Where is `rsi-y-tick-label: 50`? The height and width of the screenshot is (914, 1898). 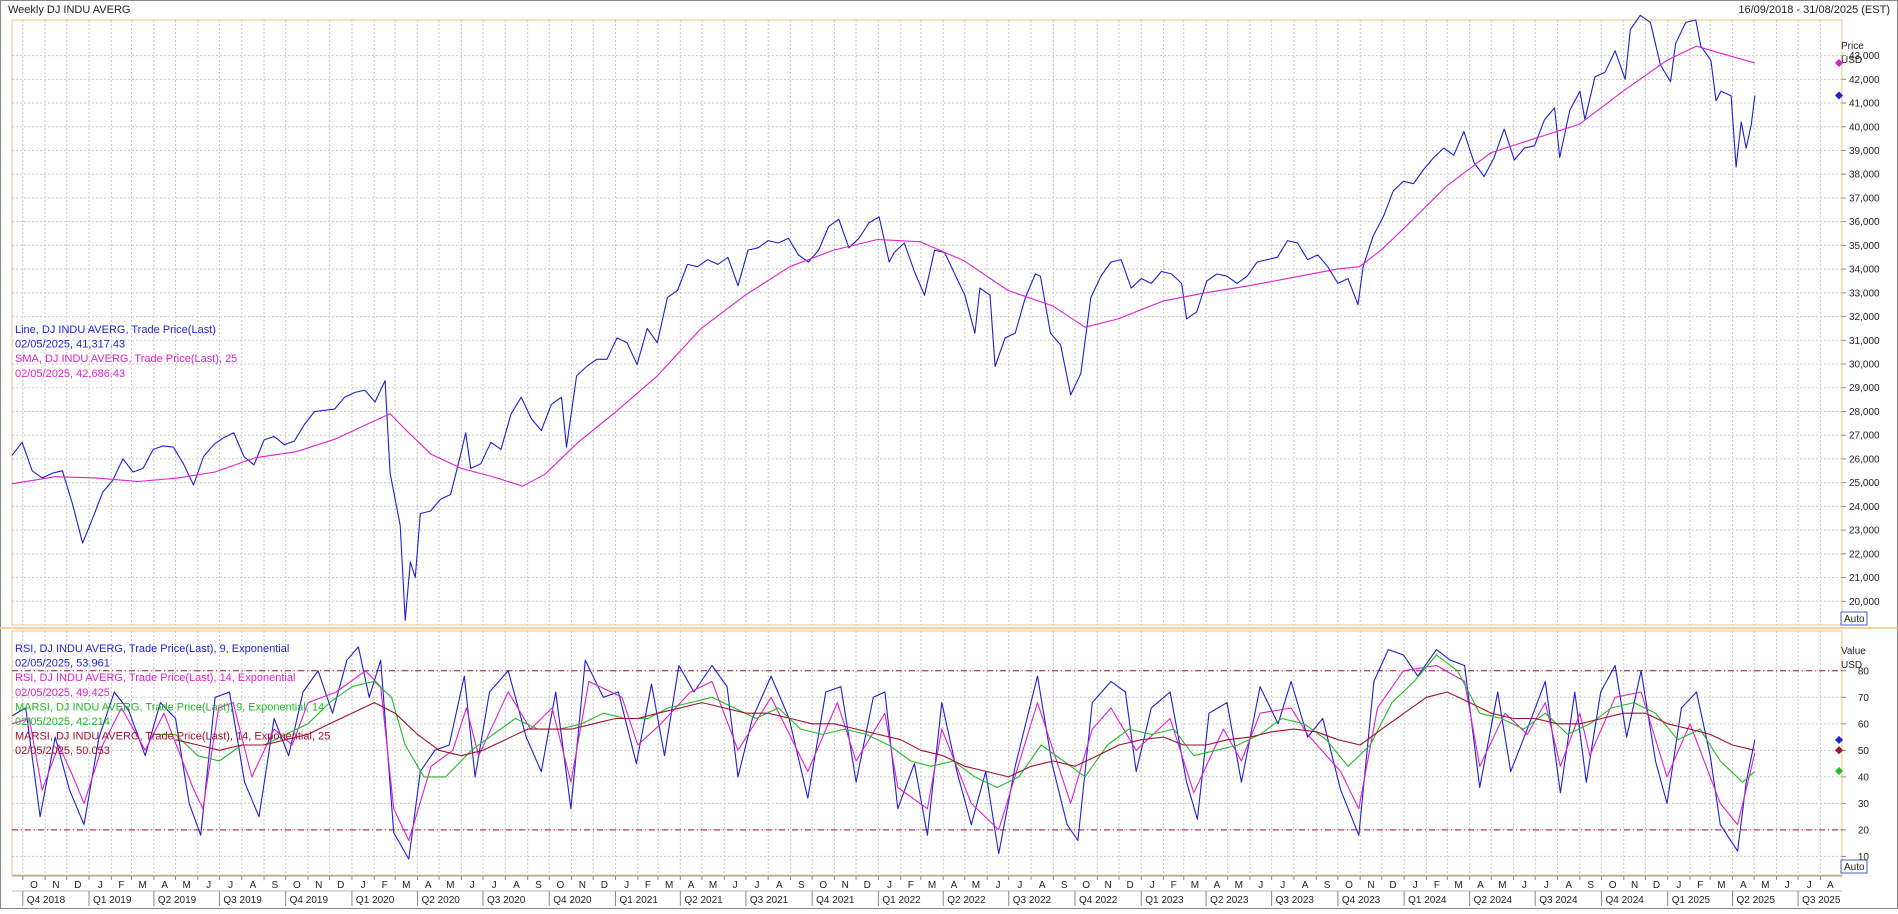
rsi-y-tick-label: 50 is located at coordinates (1864, 751).